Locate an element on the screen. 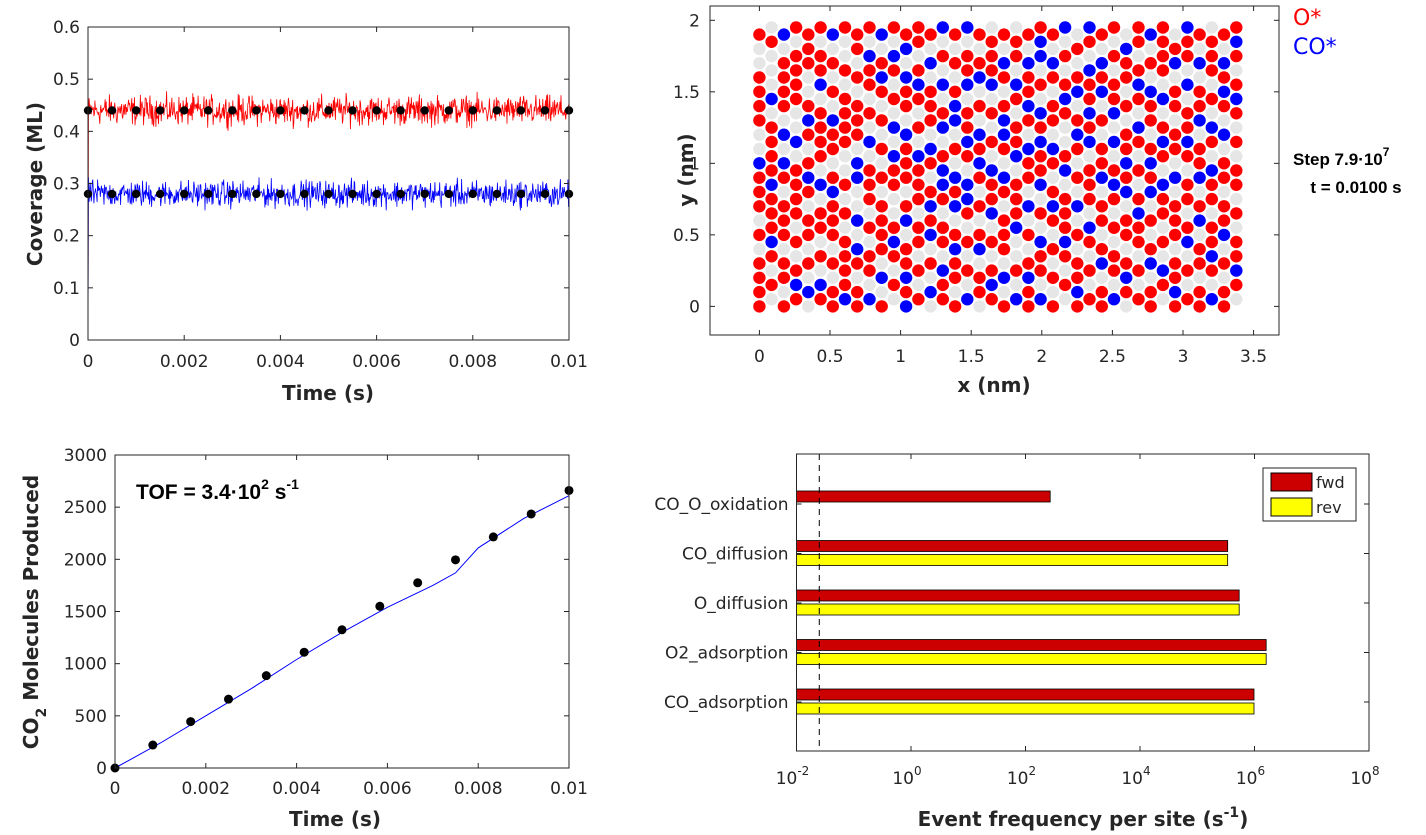 The width and height of the screenshot is (1426, 835). co2-marker is located at coordinates (191, 722).